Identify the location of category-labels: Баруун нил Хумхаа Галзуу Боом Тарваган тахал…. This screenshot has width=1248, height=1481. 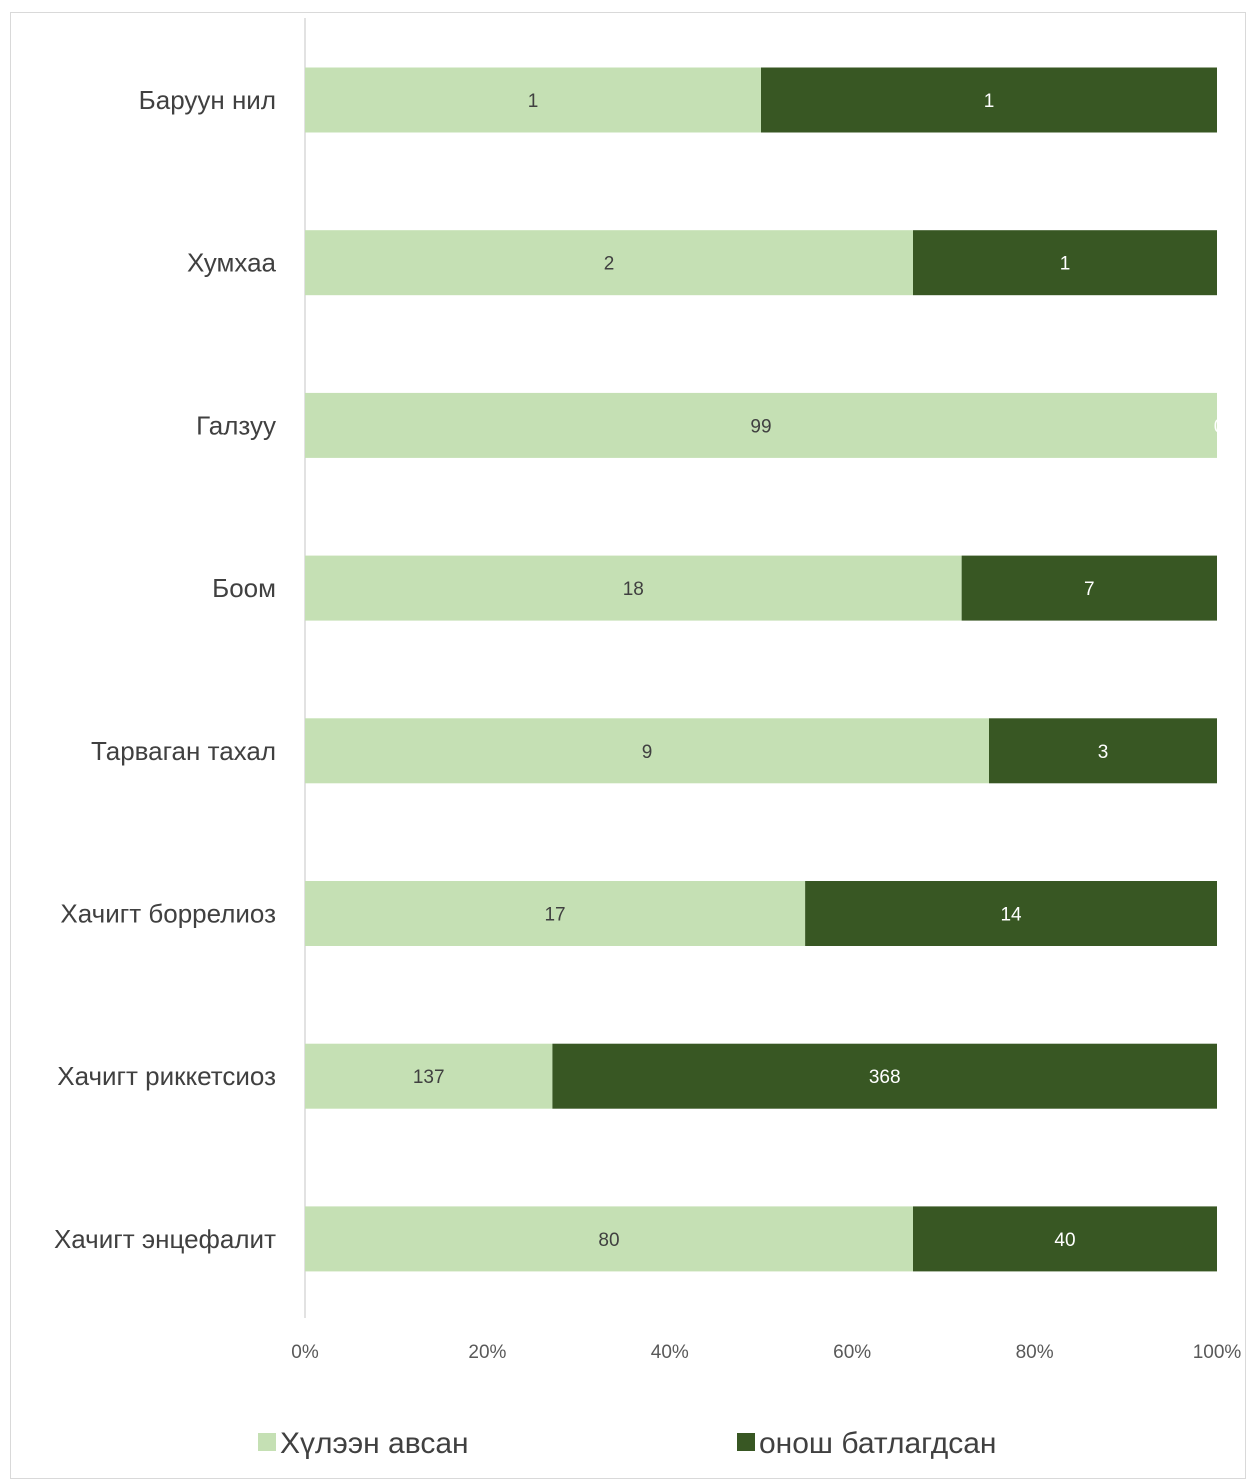
(165, 669).